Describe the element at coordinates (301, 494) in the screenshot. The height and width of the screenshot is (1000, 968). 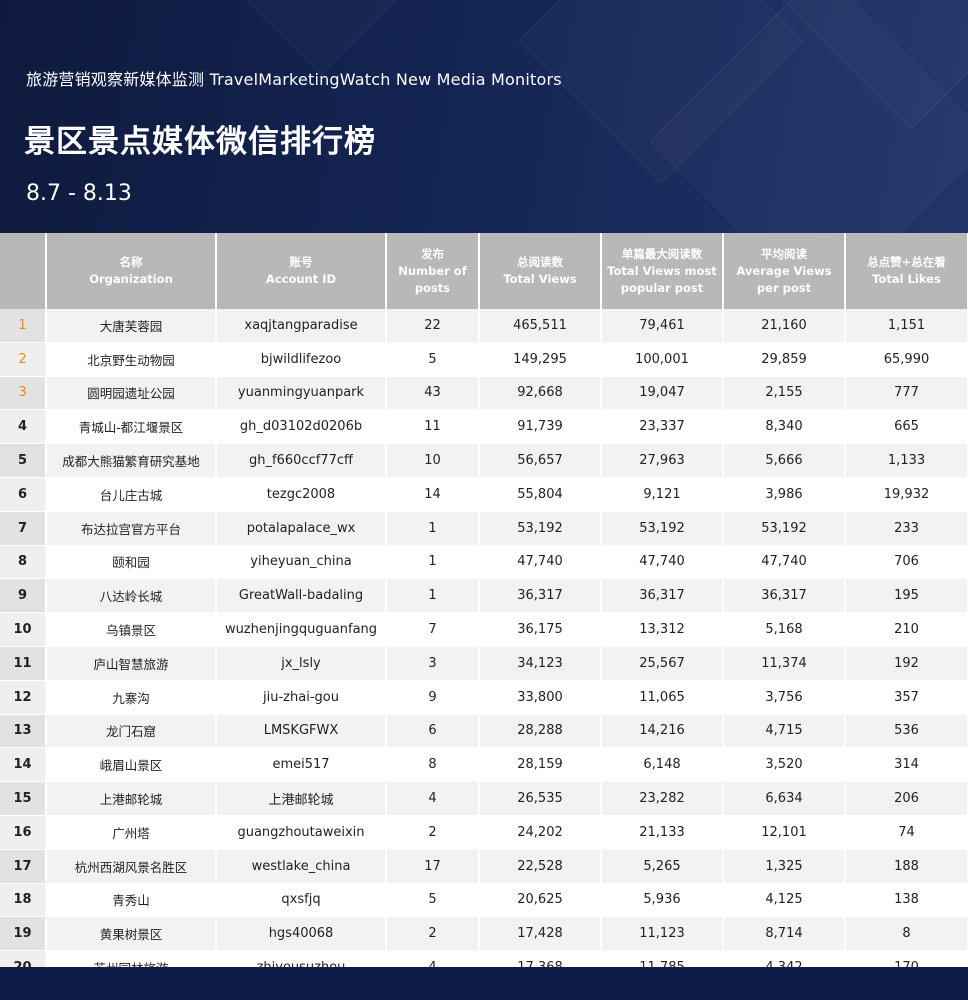
I see `account-id-cell: tezgc2008` at that location.